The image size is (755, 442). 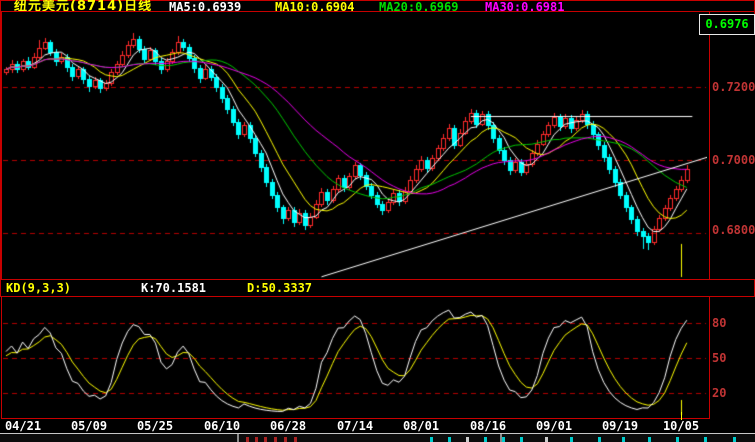 I want to click on price-axis-label: 0.7200, so click(x=733, y=87).